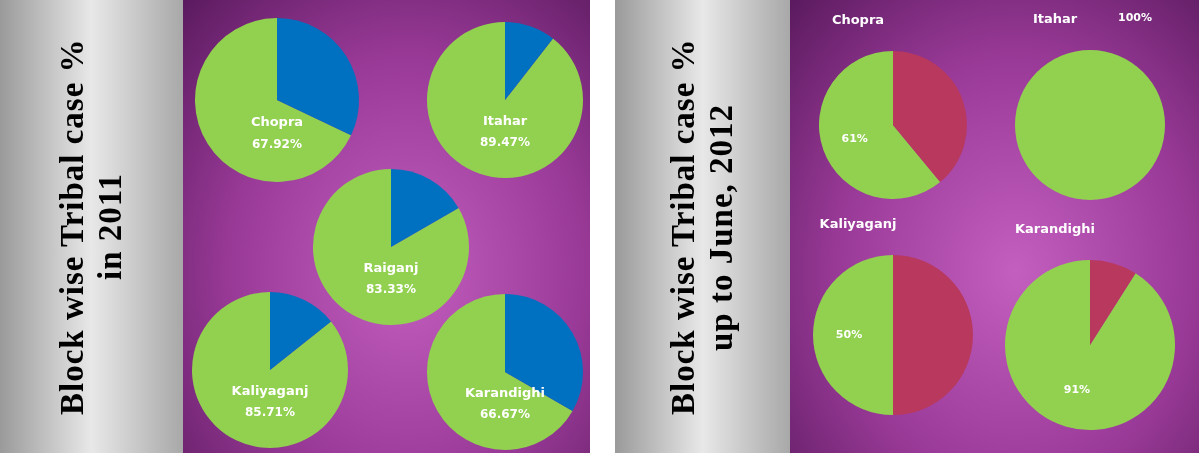  Describe the element at coordinates (391, 289) in the screenshot. I see `data-label: 83.33%` at that location.